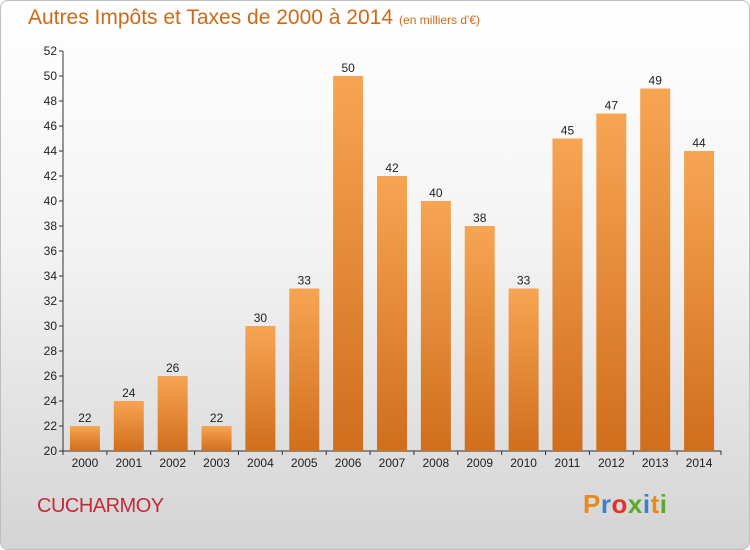 The image size is (750, 550). Describe the element at coordinates (51, 226) in the screenshot. I see `y-tick-label: 38` at that location.